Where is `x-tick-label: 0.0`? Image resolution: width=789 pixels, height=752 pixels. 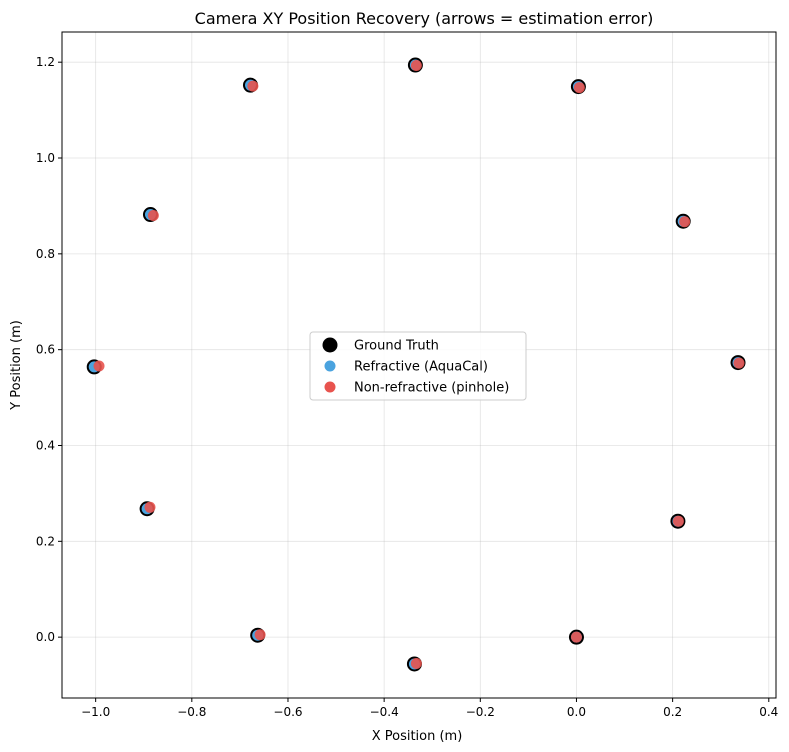 x-tick-label: 0.0 is located at coordinates (576, 712).